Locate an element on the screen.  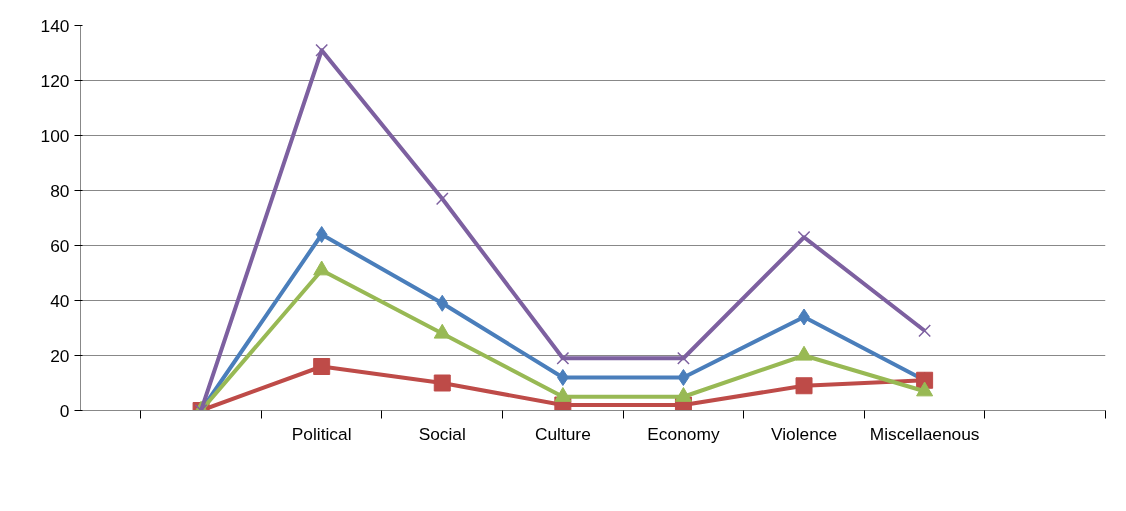
x-tick-label: Culture is located at coordinates (562, 433).